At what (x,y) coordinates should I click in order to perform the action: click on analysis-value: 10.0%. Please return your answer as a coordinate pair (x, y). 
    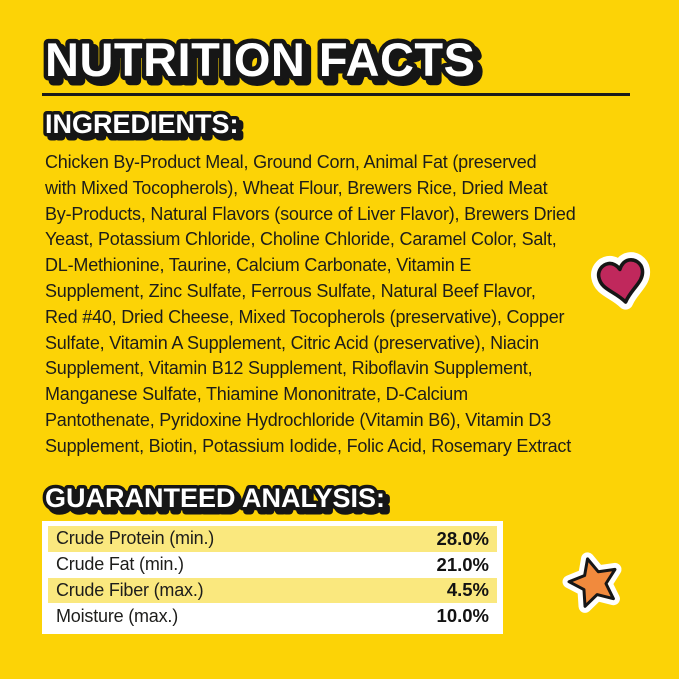
    Looking at the image, I should click on (462, 616).